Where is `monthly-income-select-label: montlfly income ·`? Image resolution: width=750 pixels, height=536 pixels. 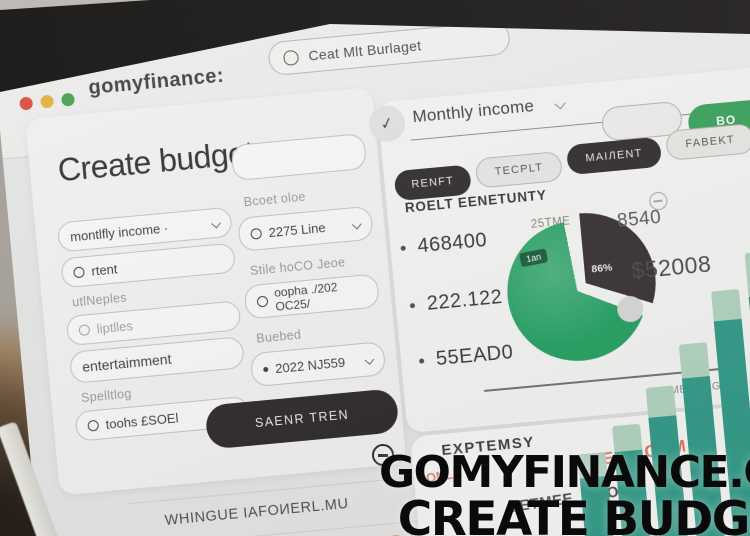
monthly-income-select-label: montlfly income · is located at coordinates (119, 231).